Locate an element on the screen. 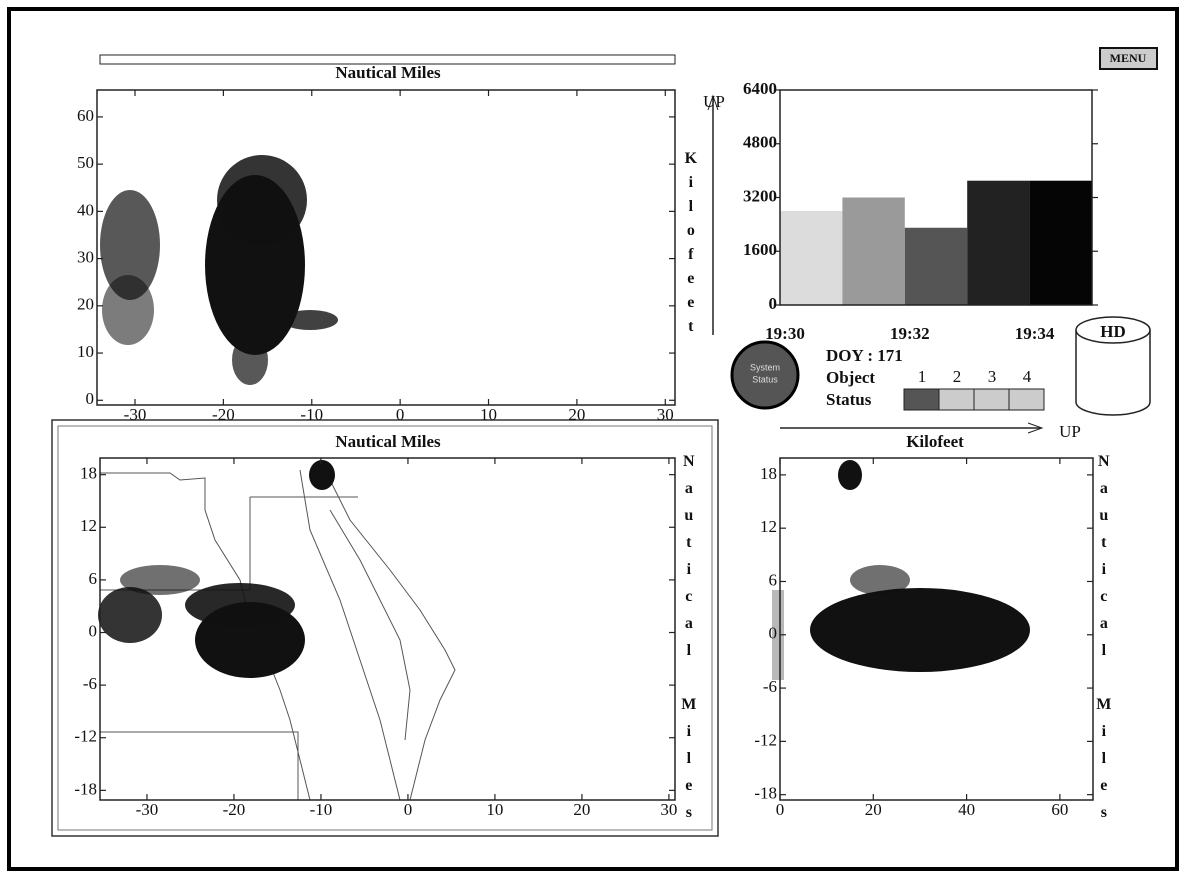 The height and width of the screenshot is (877, 1186). plan-side-label: Nautical Miles is located at coordinates (688, 642).